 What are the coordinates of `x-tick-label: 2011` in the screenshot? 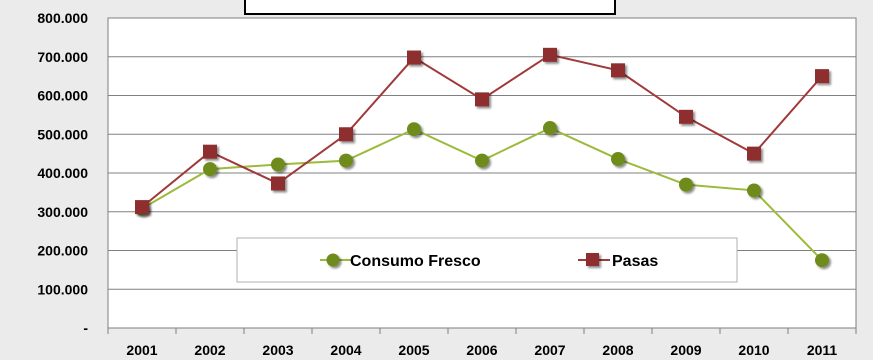 It's located at (822, 350).